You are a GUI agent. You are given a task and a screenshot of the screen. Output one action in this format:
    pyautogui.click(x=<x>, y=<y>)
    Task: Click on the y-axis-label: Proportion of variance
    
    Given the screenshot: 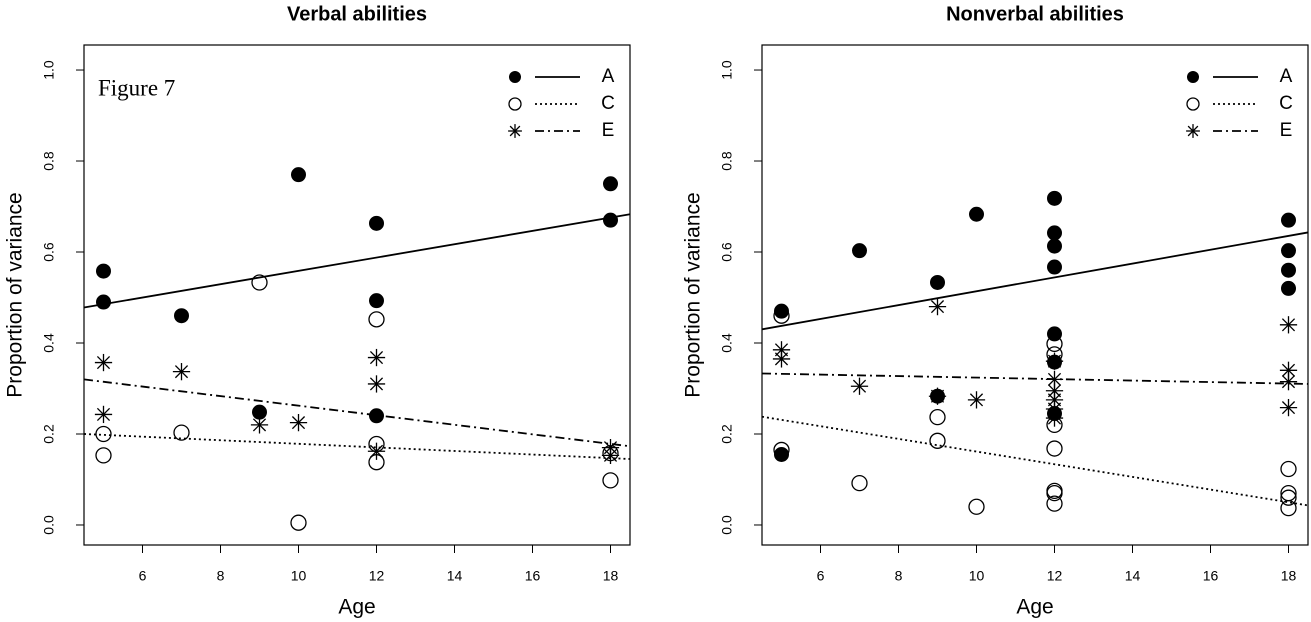 What is the action you would take?
    pyautogui.click(x=693, y=294)
    